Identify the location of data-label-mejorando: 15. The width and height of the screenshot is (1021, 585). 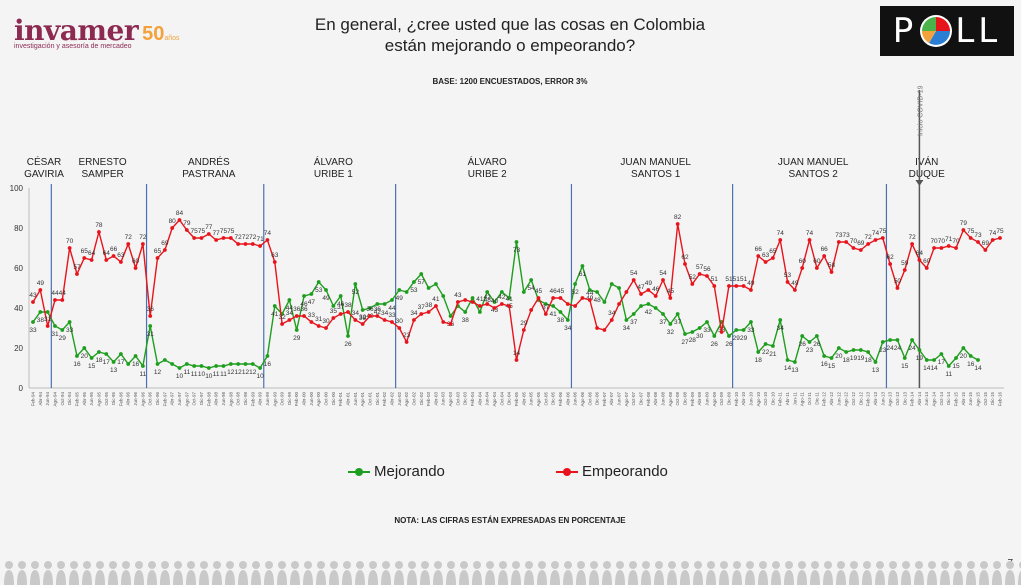
(905, 366).